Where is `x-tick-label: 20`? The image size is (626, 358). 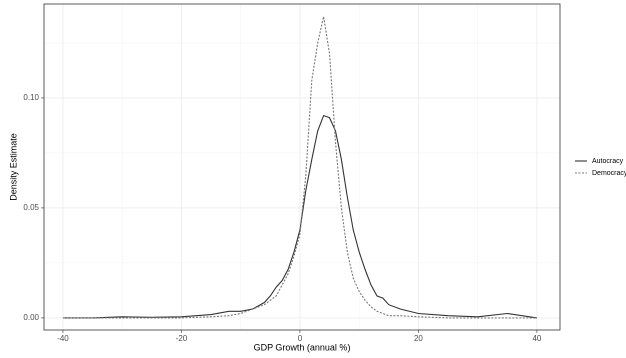
x-tick-label: 20 is located at coordinates (418, 338).